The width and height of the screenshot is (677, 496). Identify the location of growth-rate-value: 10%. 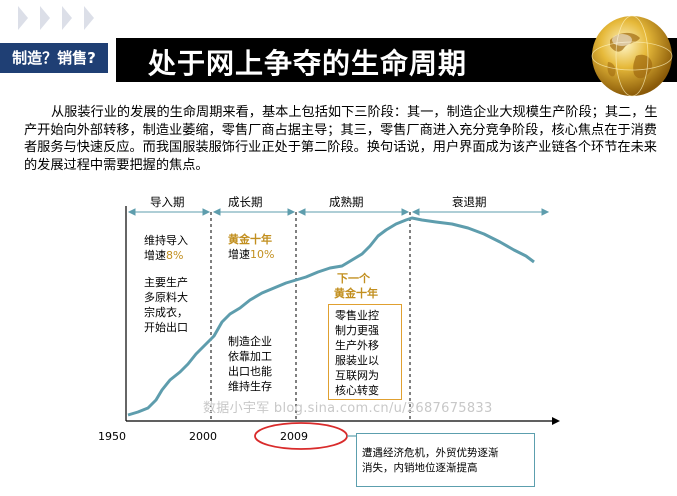
(262, 254).